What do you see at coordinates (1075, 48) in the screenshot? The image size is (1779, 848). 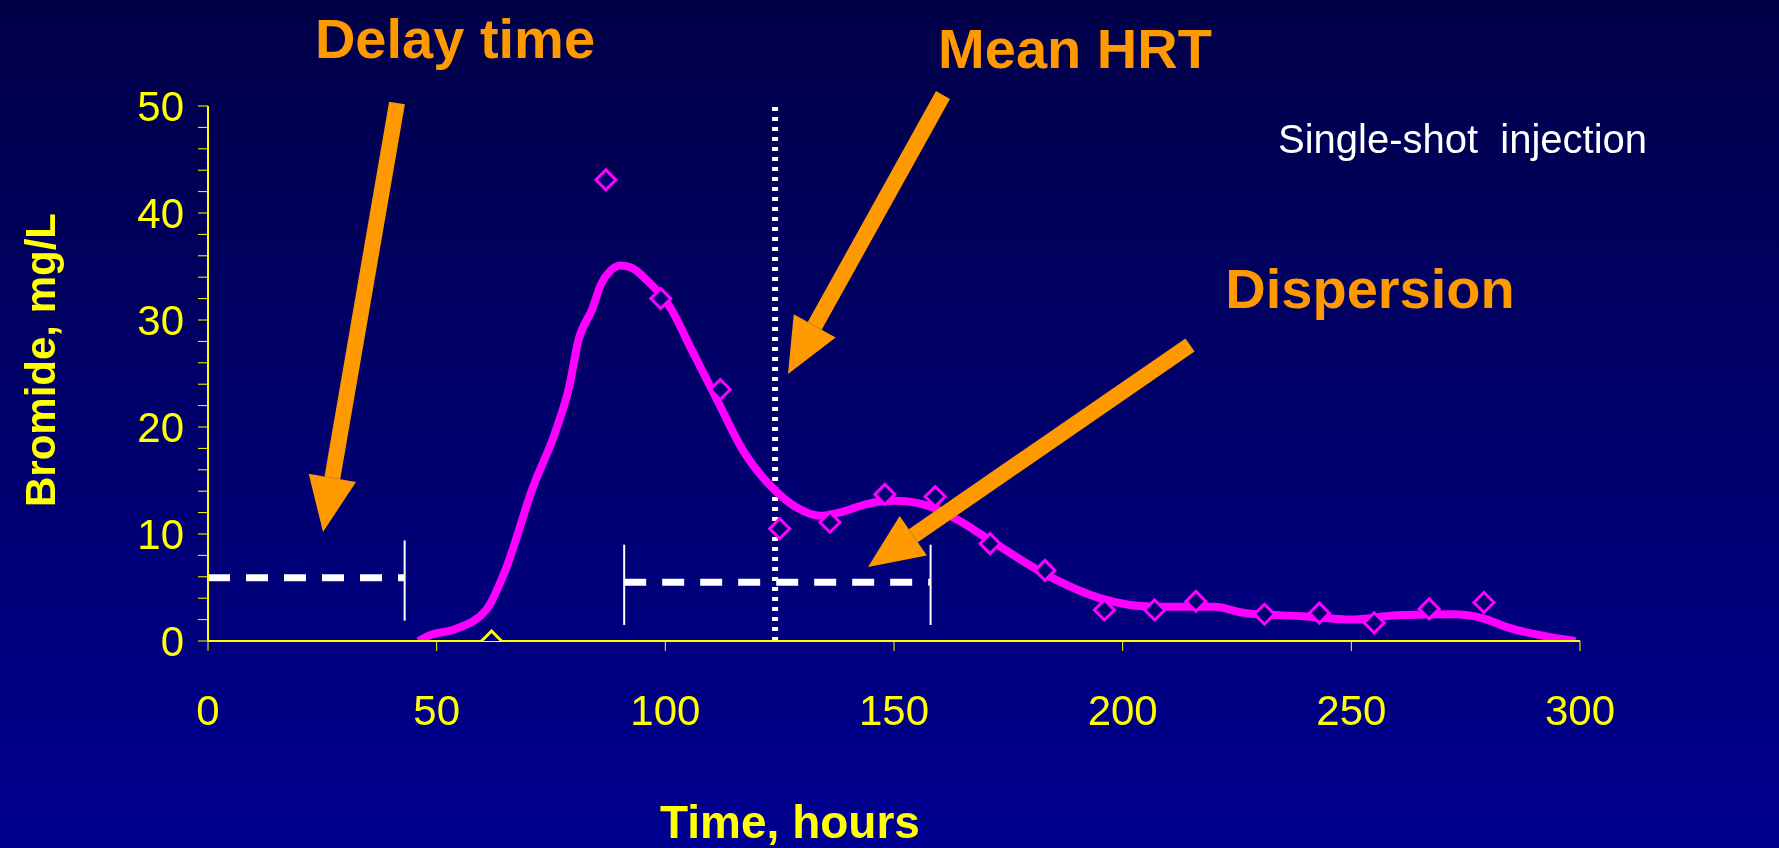 I see `text: Mean HRT` at bounding box center [1075, 48].